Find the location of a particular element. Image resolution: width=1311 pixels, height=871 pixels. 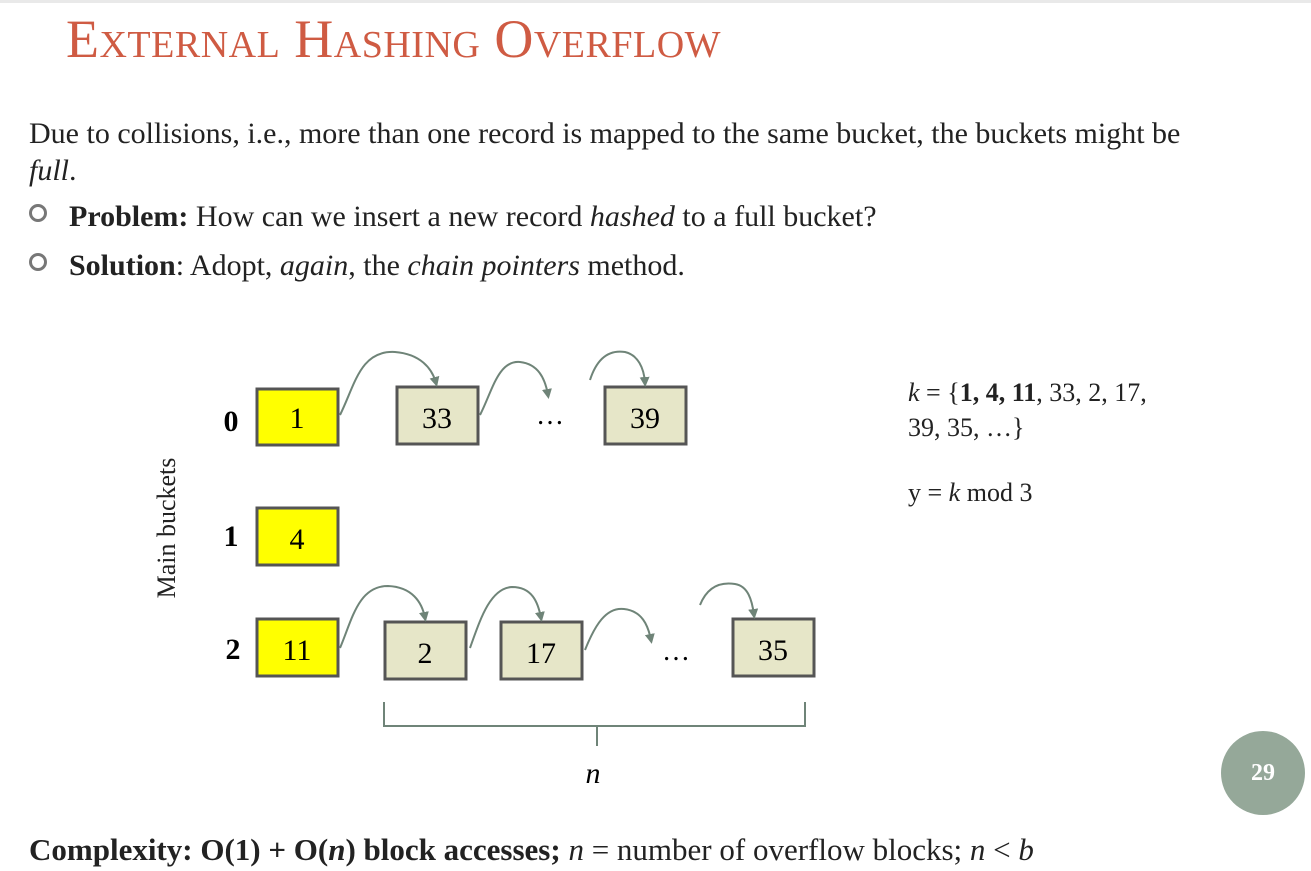

overflow-block-2-value: 2 is located at coordinates (425, 653).